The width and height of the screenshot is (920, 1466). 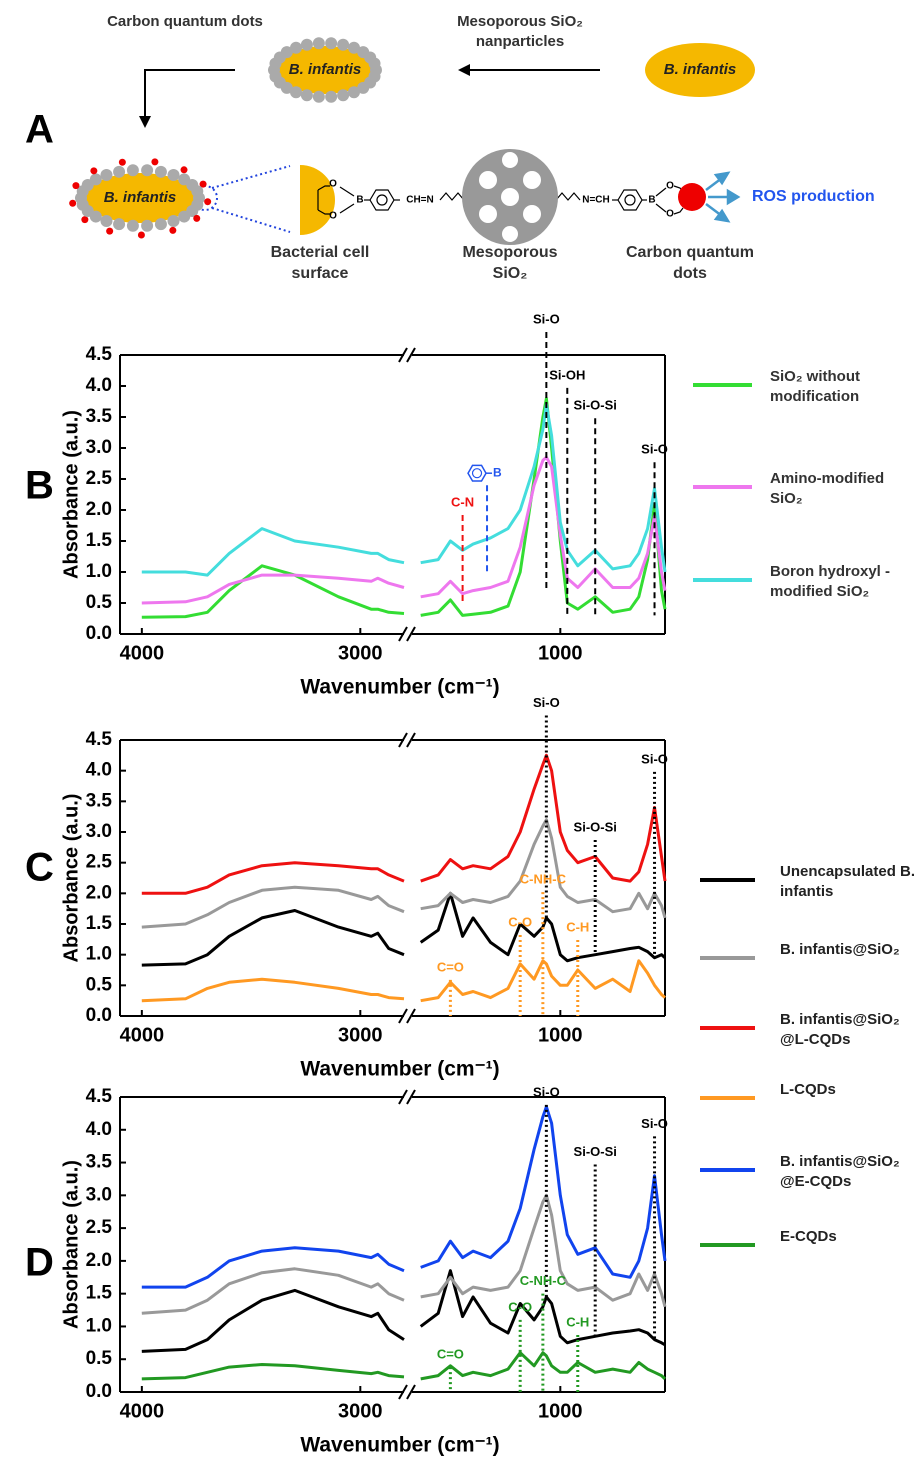 What do you see at coordinates (520, 31) in the screenshot?
I see `step-label: Mesoporous SiO₂ nanparticles` at bounding box center [520, 31].